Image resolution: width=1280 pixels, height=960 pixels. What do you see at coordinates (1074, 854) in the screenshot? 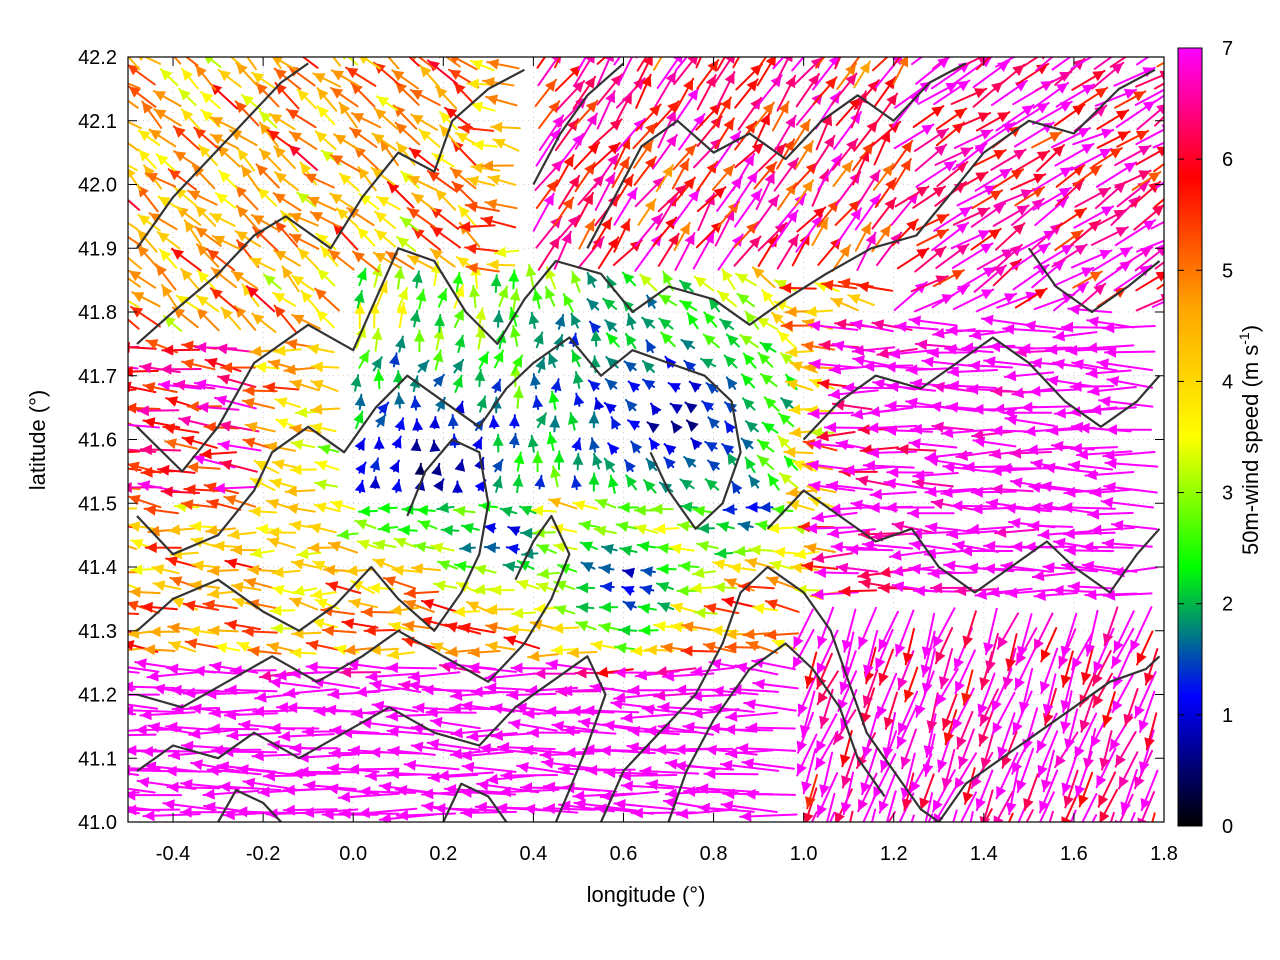
I see `x-tick-label: 1.6` at bounding box center [1074, 854].